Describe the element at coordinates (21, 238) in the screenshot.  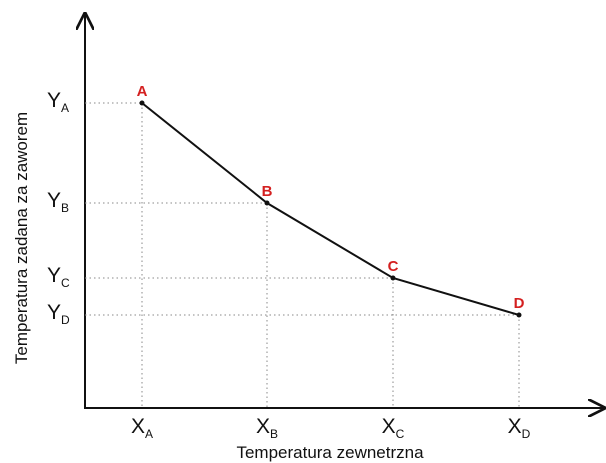
I see `y-axis-title: Temperatura zadana za zaworem` at that location.